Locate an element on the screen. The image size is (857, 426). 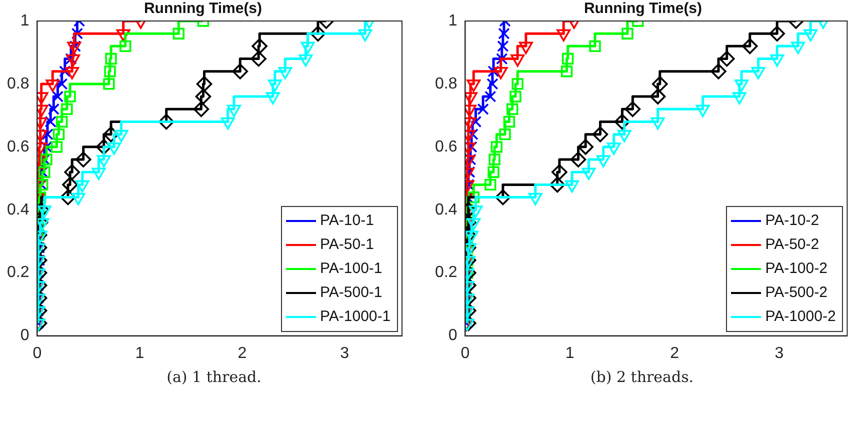
legend-label: PA-1000-1 is located at coordinates (355, 316).